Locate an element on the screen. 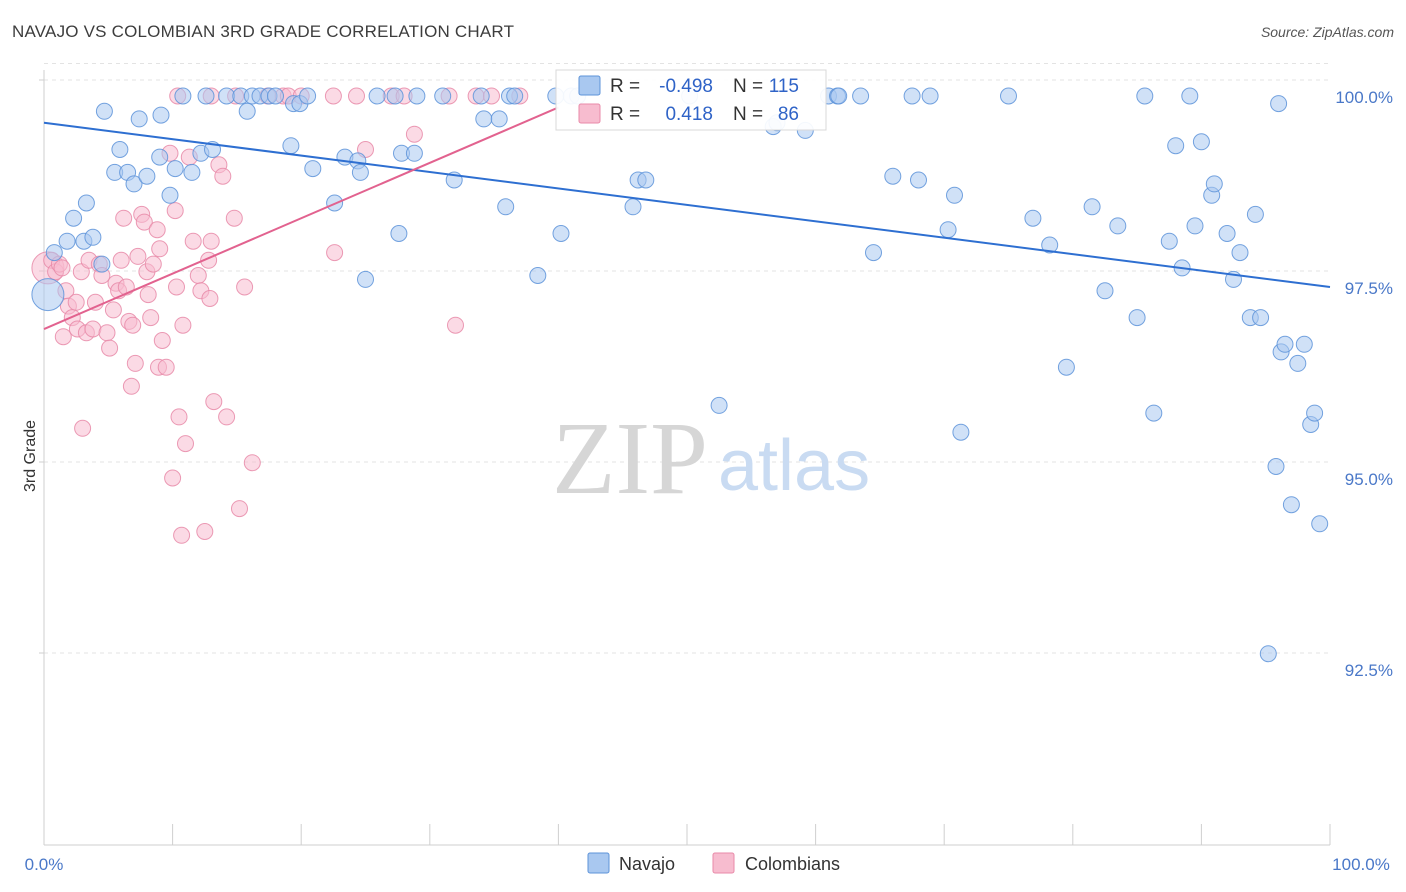 This screenshot has height=892, width=1406. legend-label-colombians: Colombians is located at coordinates (792, 864).